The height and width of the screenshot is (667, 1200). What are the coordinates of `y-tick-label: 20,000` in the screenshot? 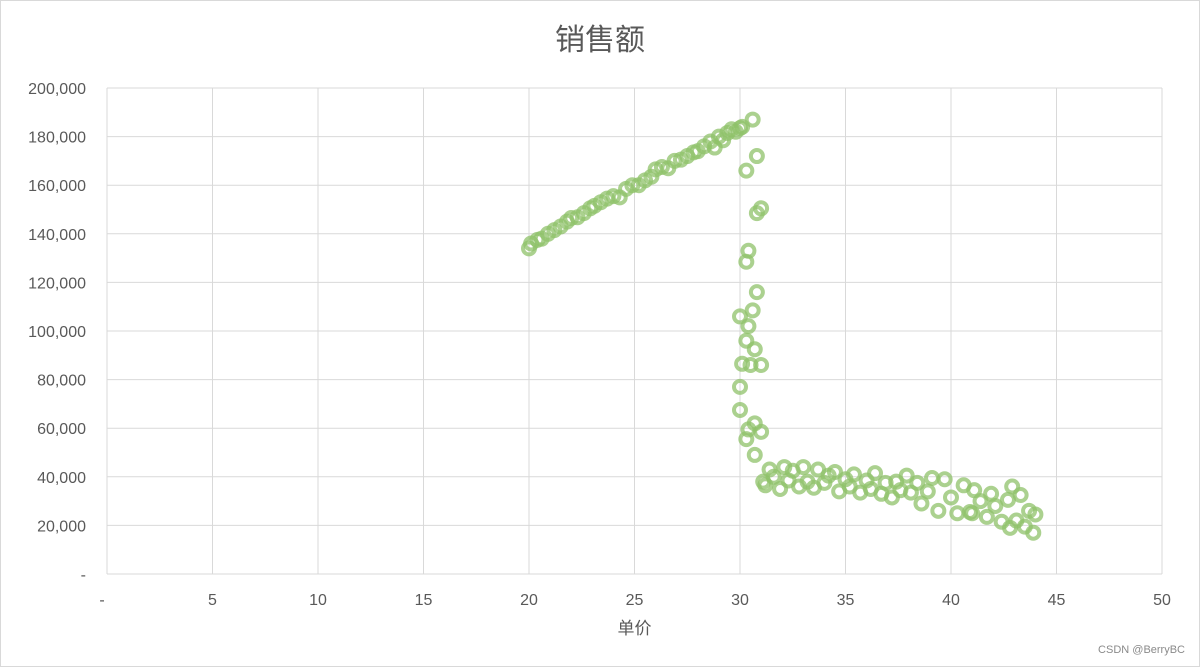 It's located at (61, 526).